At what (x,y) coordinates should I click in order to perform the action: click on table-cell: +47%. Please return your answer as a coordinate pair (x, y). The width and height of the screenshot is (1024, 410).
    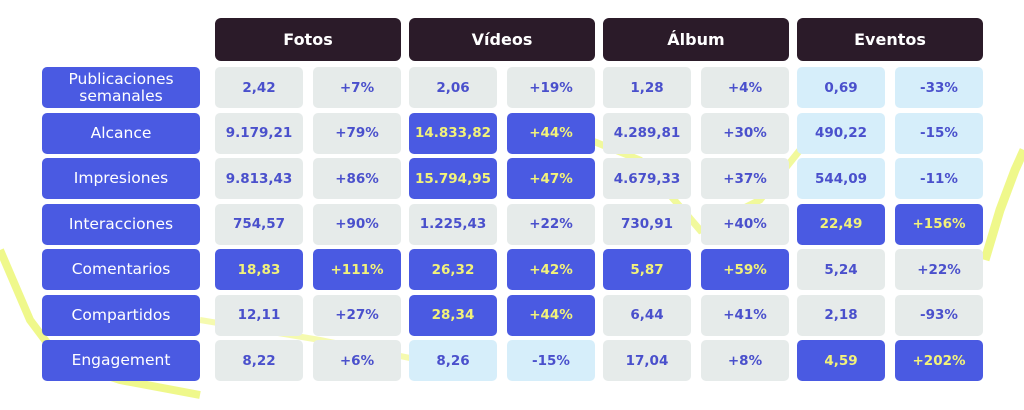
    Looking at the image, I should click on (551, 178).